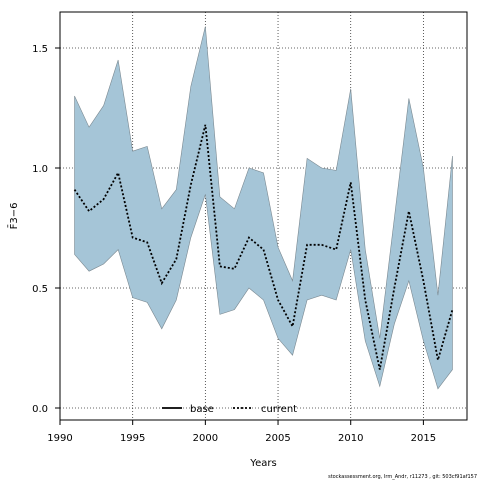 Image resolution: width=480 pixels, height=480 pixels. I want to click on x-axis-title: Years, so click(262, 463).